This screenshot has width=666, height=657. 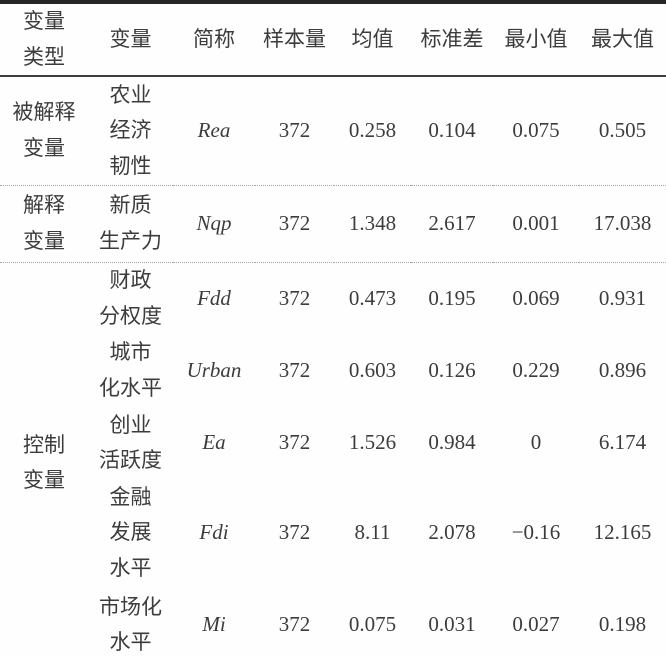 What do you see at coordinates (452, 532) in the screenshot?
I see `cell-std-dev: 2.078` at bounding box center [452, 532].